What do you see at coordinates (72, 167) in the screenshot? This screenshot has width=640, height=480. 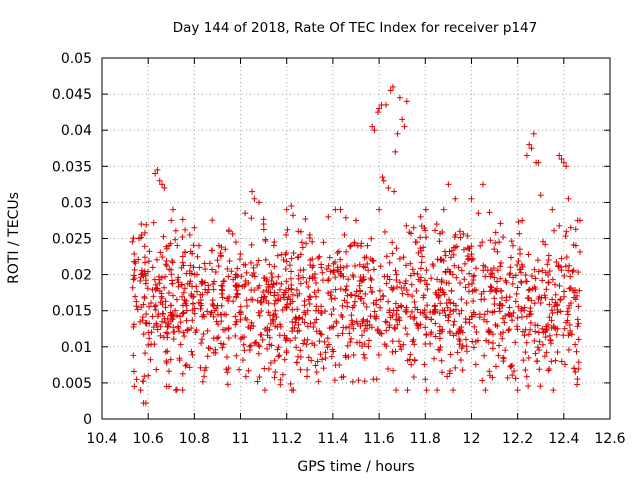 I see `y-tick-label: 0.035` at bounding box center [72, 167].